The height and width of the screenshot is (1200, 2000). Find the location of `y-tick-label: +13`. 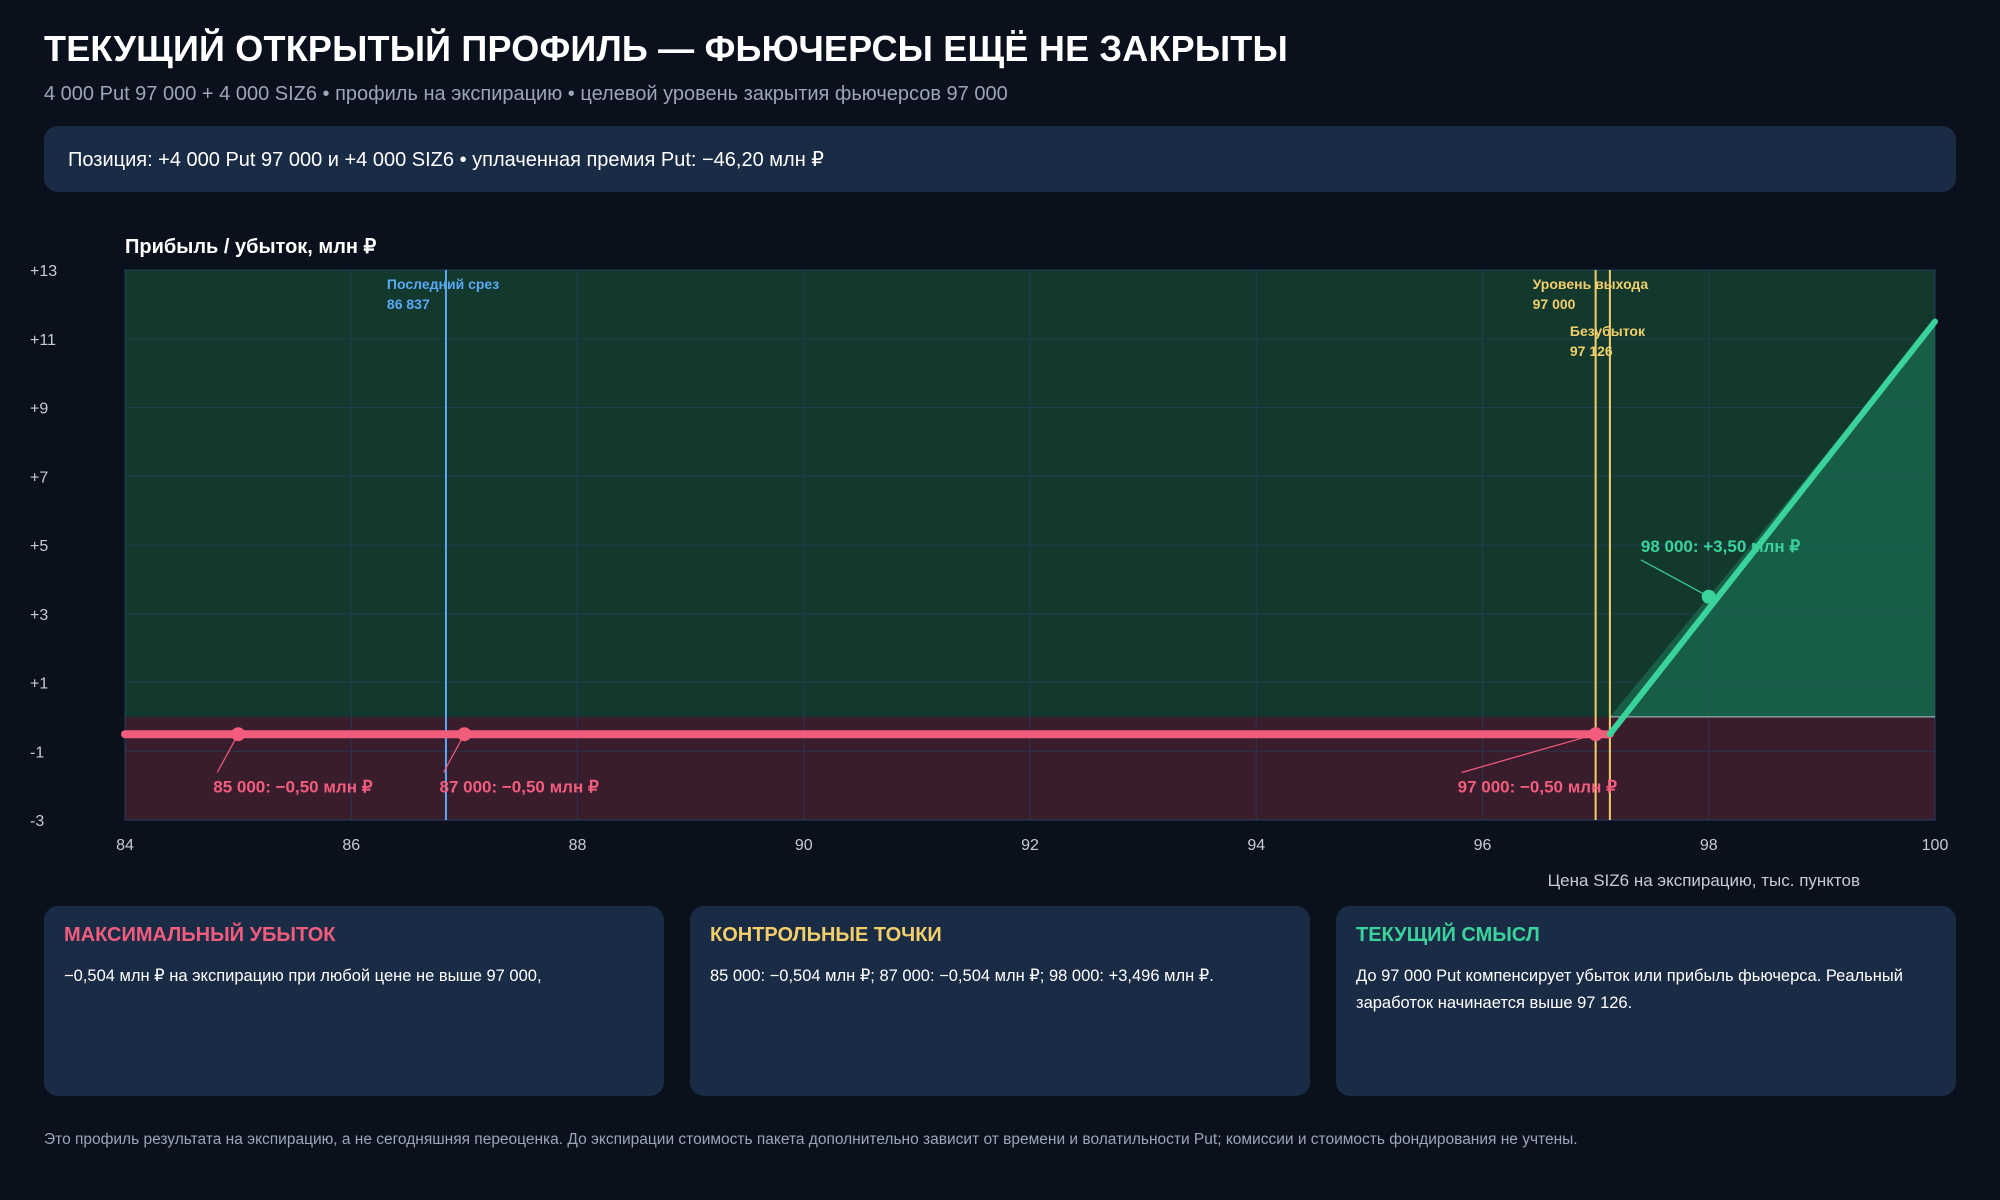

y-tick-label: +13 is located at coordinates (43, 271).